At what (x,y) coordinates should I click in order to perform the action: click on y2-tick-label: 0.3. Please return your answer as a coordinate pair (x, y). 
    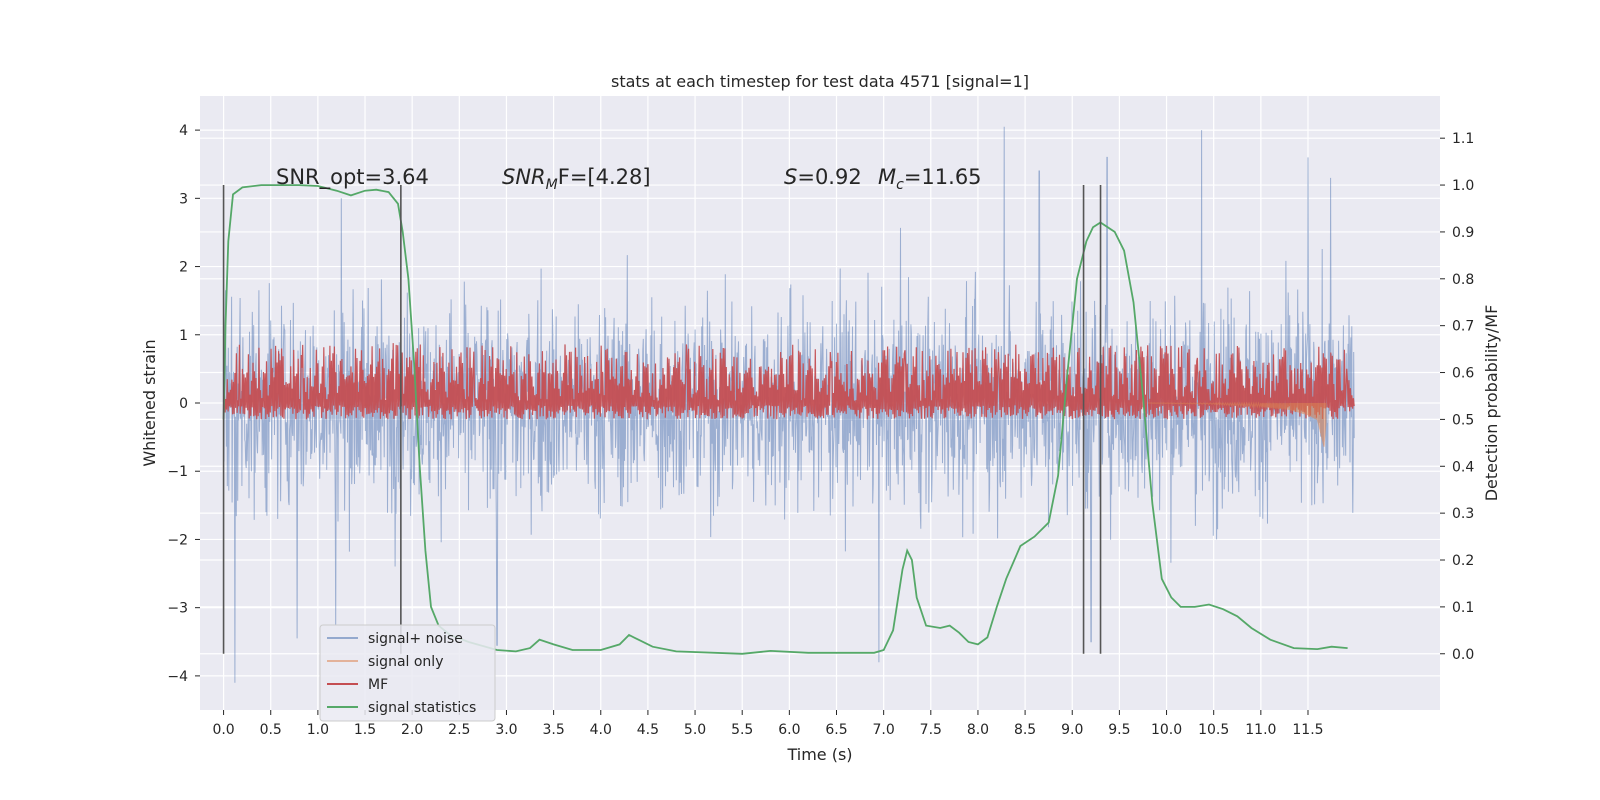
    Looking at the image, I should click on (1463, 514).